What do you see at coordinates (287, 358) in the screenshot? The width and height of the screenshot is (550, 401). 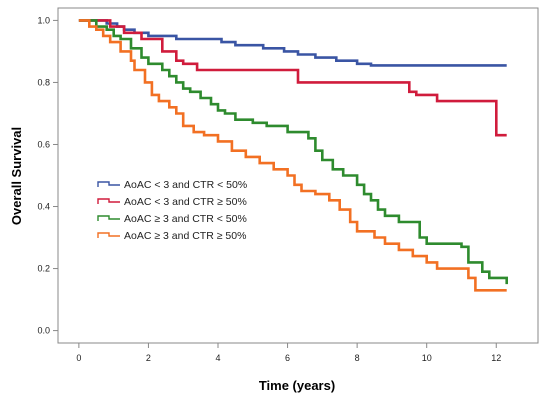 I see `x-tick-label: 6` at bounding box center [287, 358].